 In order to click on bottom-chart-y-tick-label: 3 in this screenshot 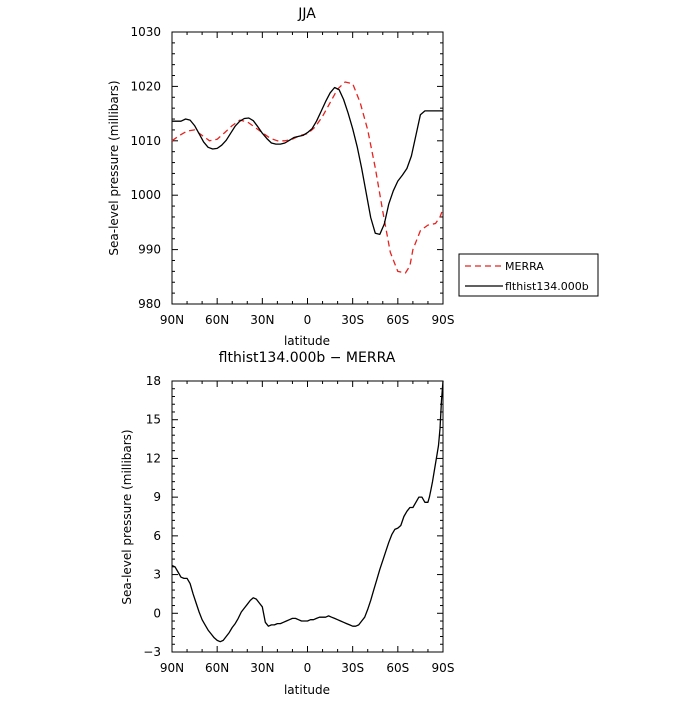, I will do `click(157, 575)`.